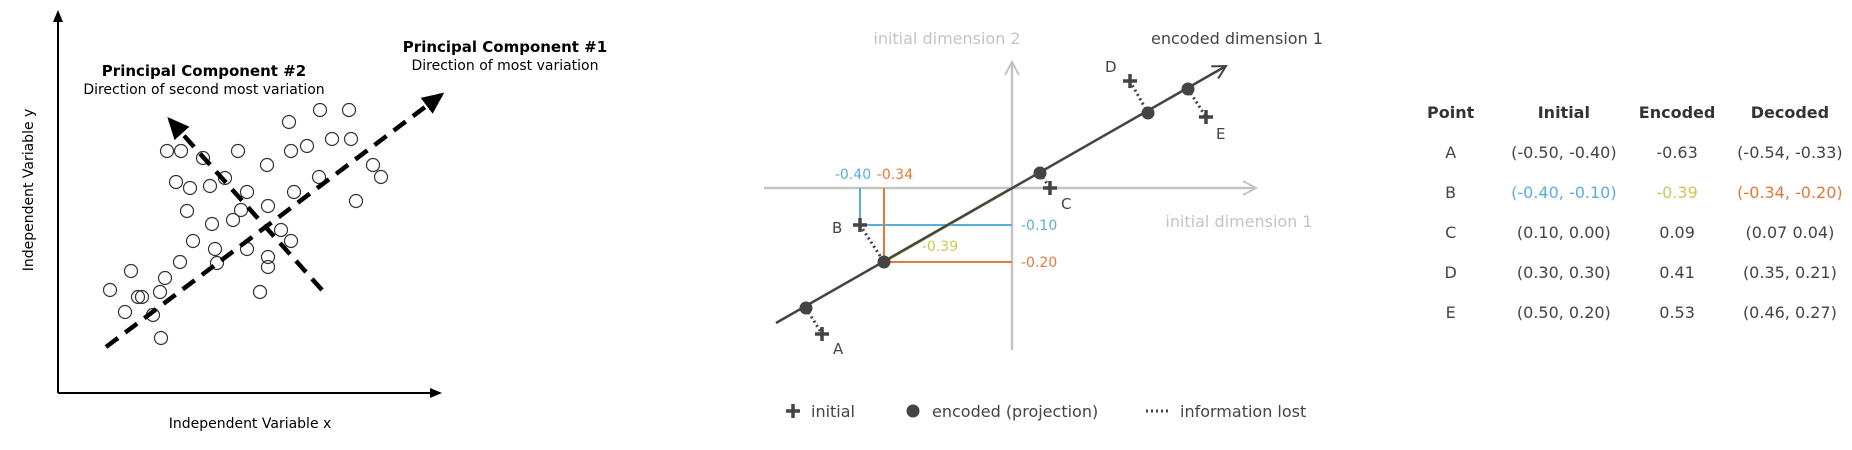 This screenshot has width=1852, height=450. Describe the element at coordinates (1050, 188) in the screenshot. I see `initial-point-c` at that location.